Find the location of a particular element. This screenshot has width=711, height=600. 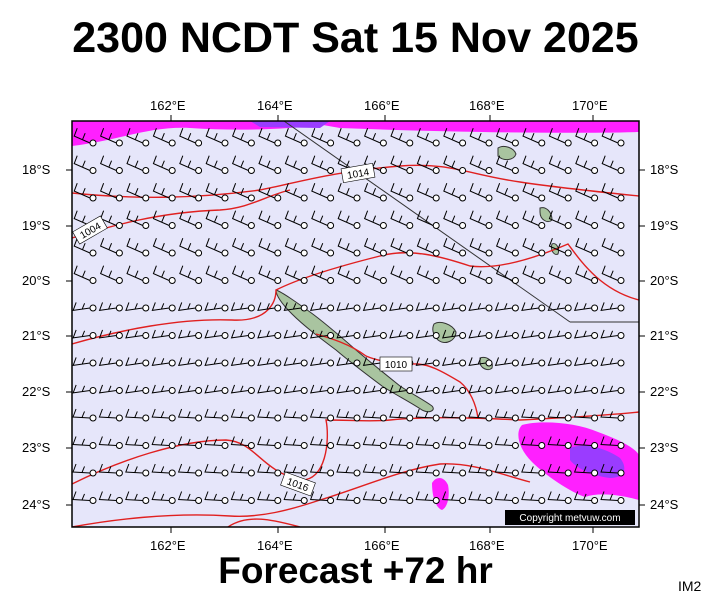

rain-heavy-north is located at coordinates (290, 124).